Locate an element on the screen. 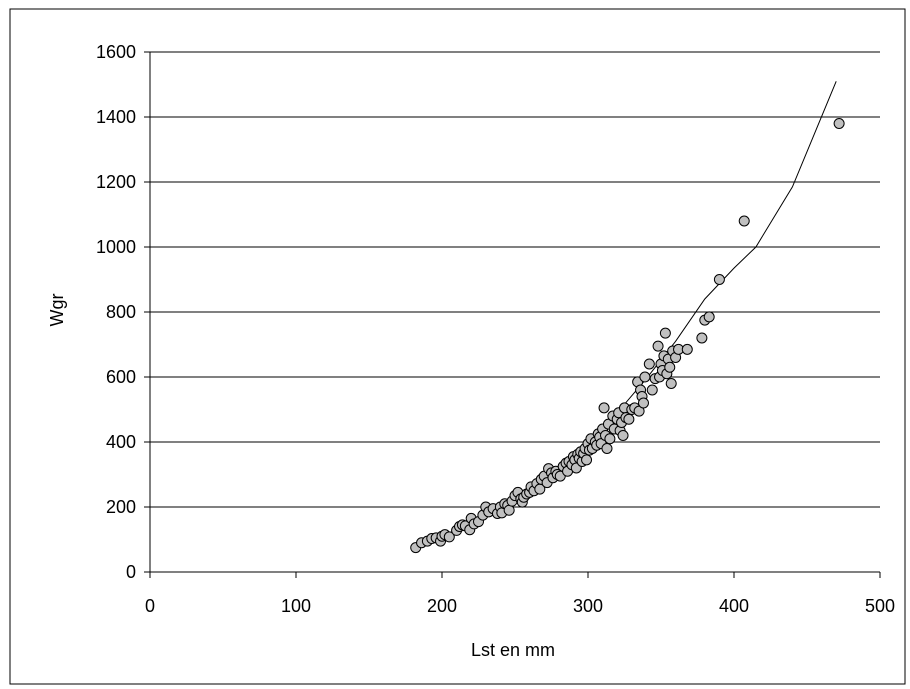  x-tick-label: 500 is located at coordinates (880, 606).